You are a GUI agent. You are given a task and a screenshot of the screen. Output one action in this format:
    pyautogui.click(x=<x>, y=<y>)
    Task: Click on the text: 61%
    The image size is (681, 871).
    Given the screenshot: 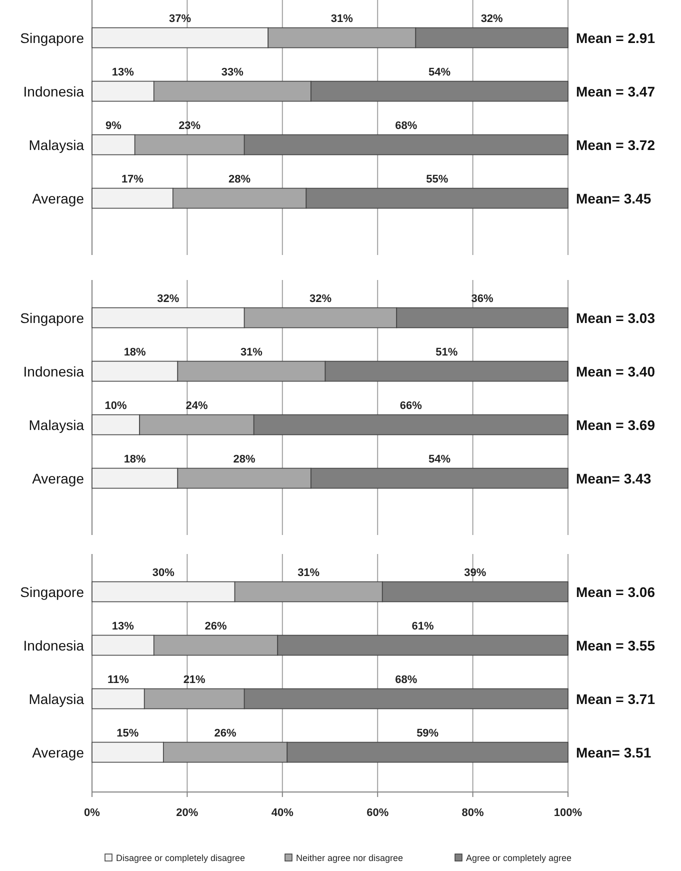 What is the action you would take?
    pyautogui.click(x=423, y=626)
    